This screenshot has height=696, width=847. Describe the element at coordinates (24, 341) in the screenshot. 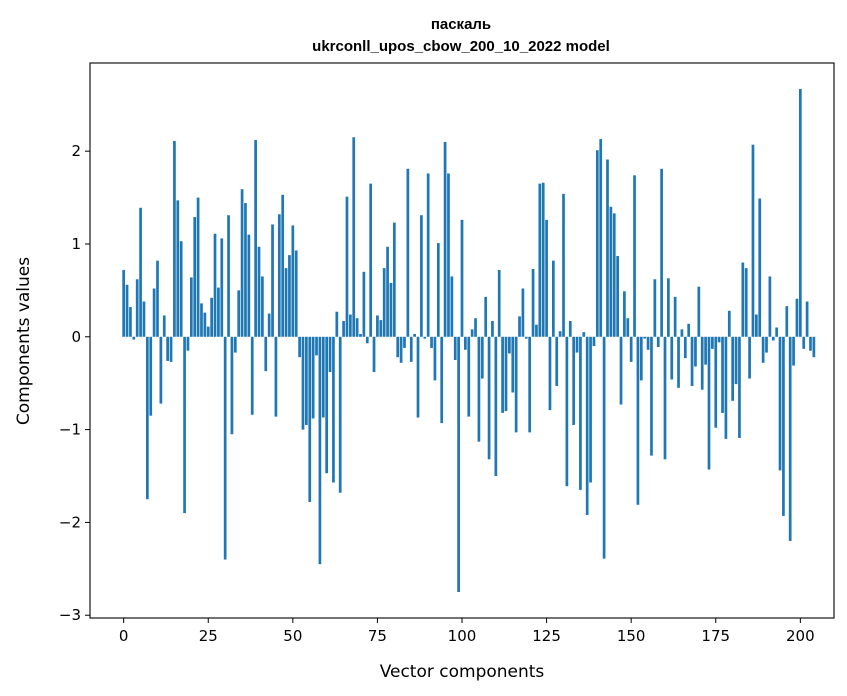

I see `y-axis-label: Components values` at that location.